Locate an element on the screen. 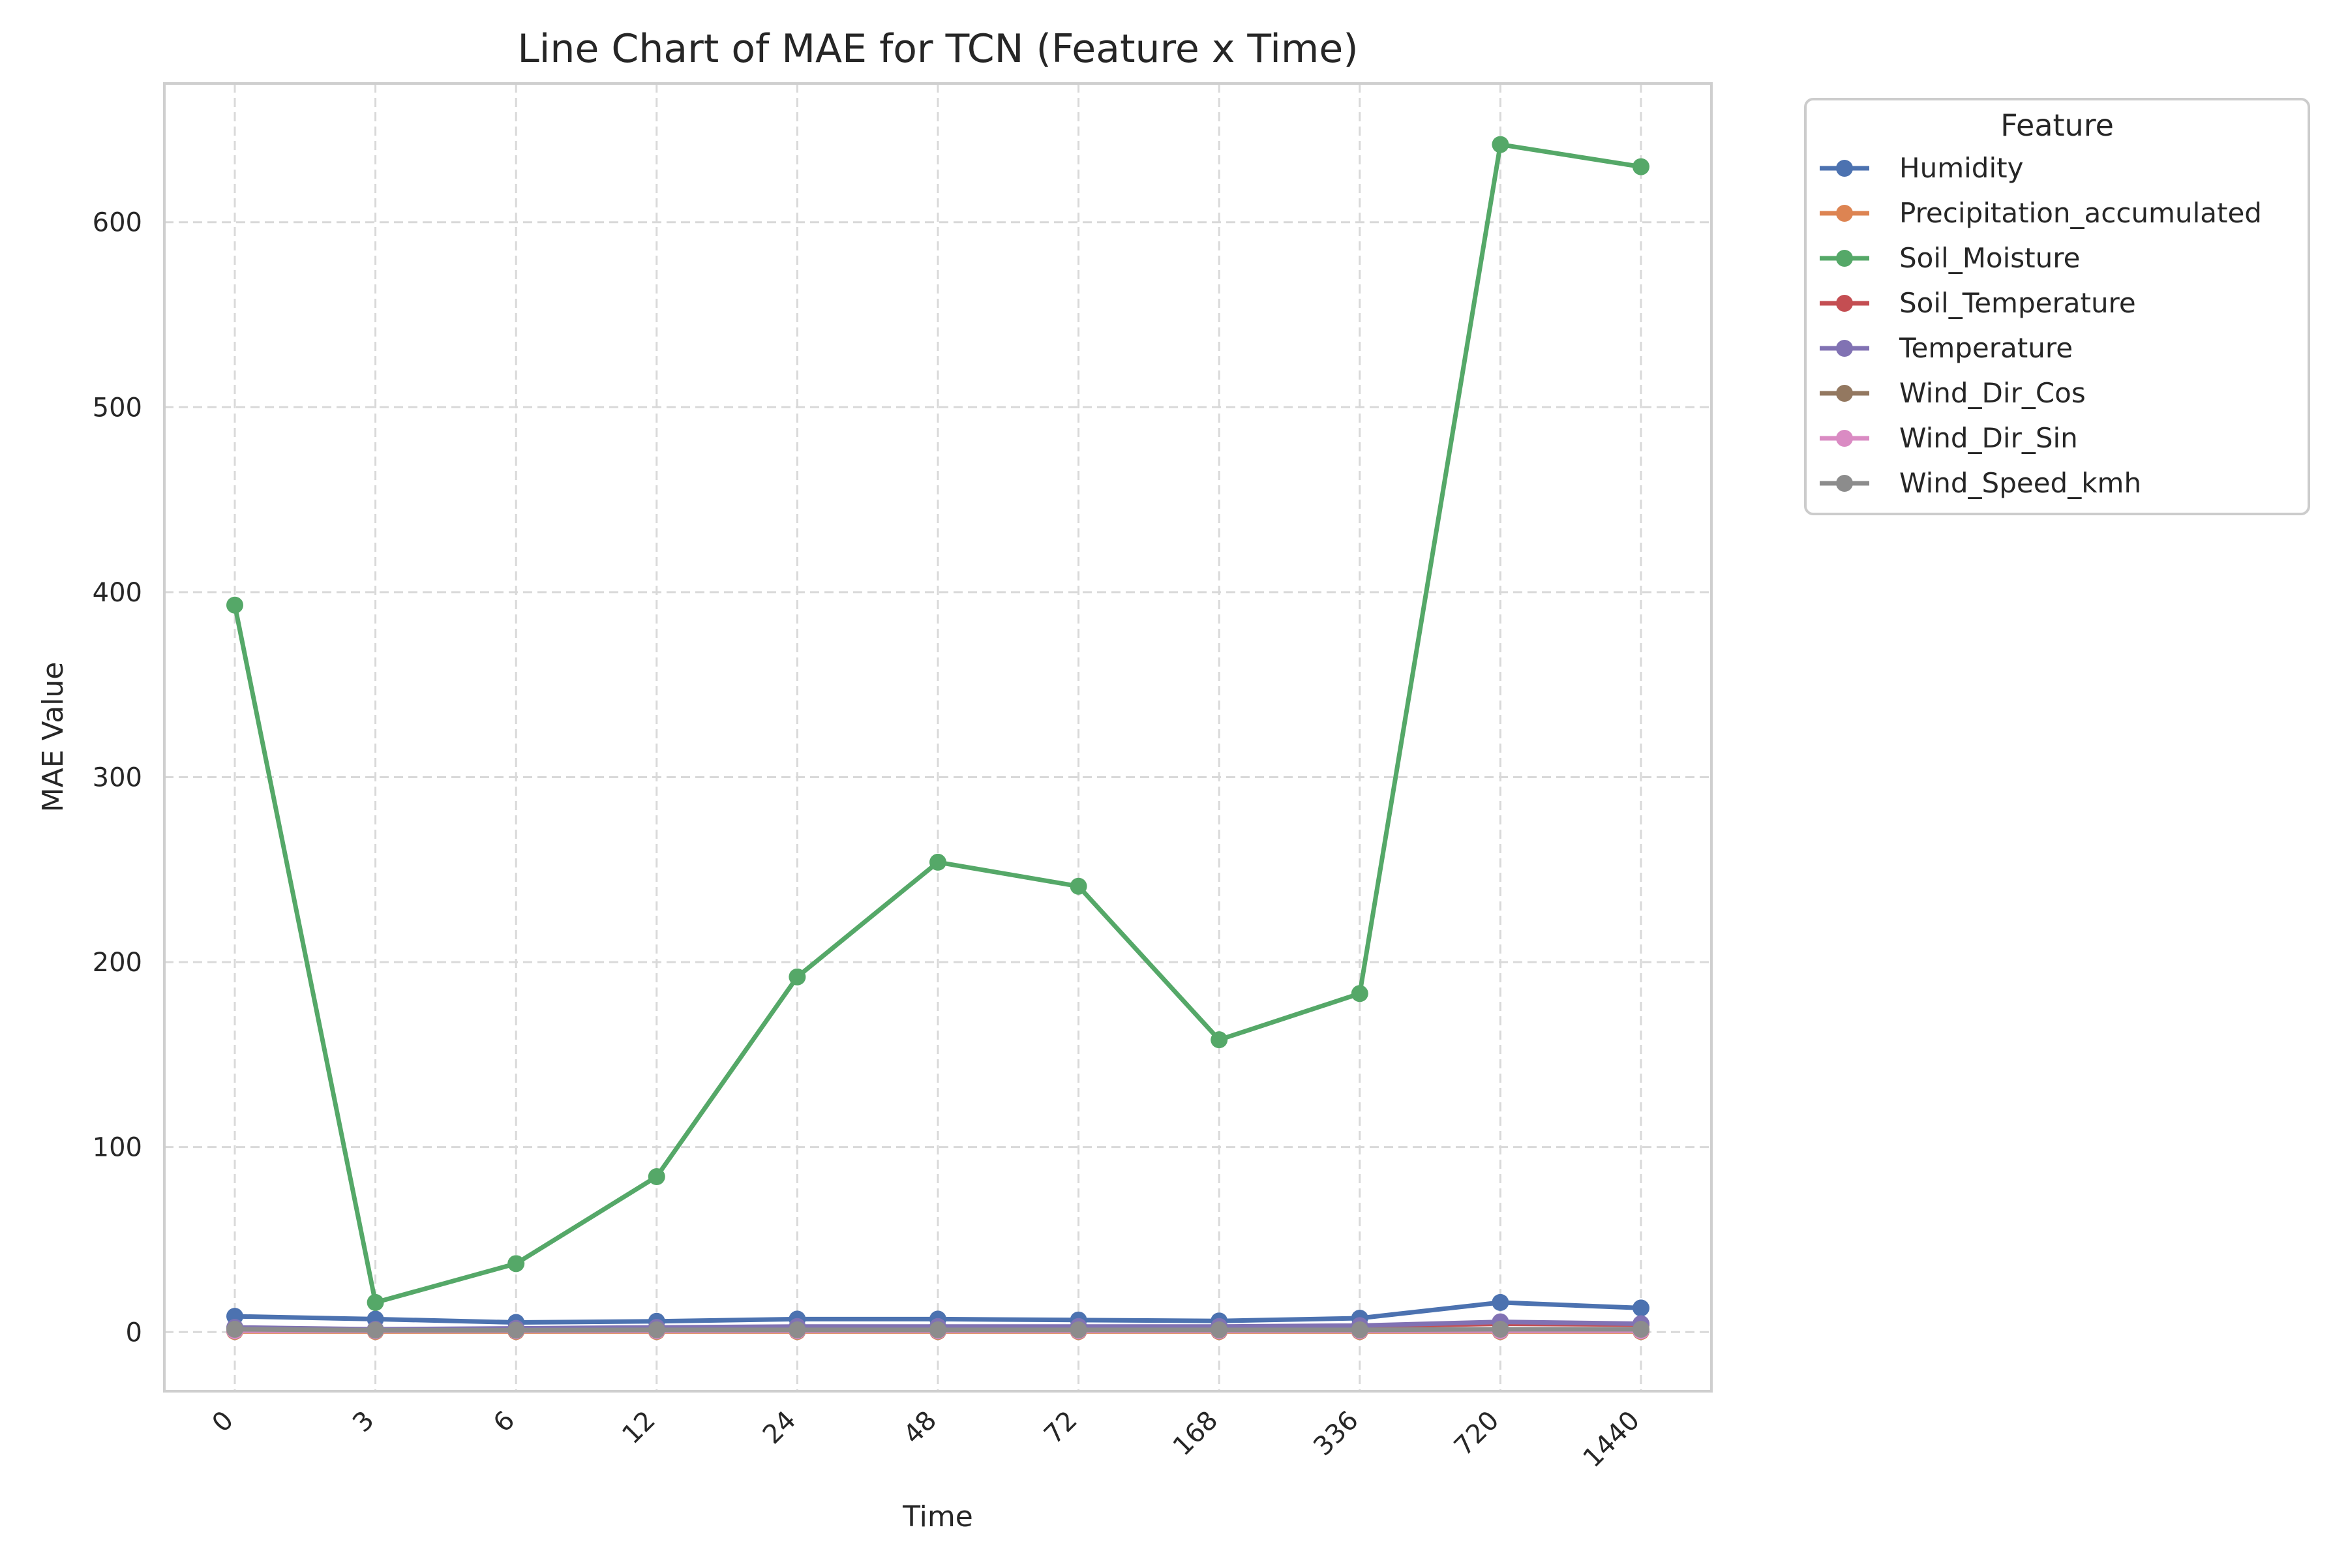 Image resolution: width=2348 pixels, height=1568 pixels. legend-label: Humidity is located at coordinates (1961, 168).